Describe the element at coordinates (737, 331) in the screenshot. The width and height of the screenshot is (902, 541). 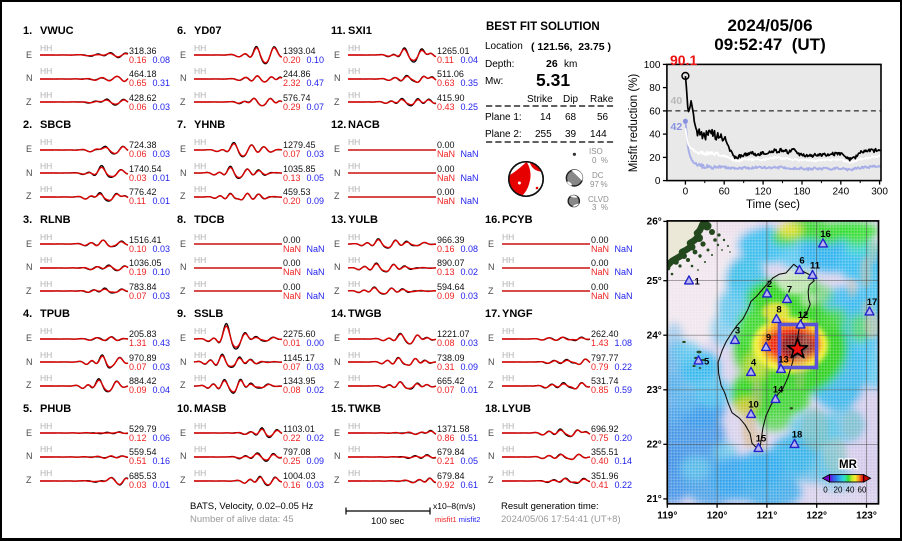
I see `svg-text: 3` at that location.